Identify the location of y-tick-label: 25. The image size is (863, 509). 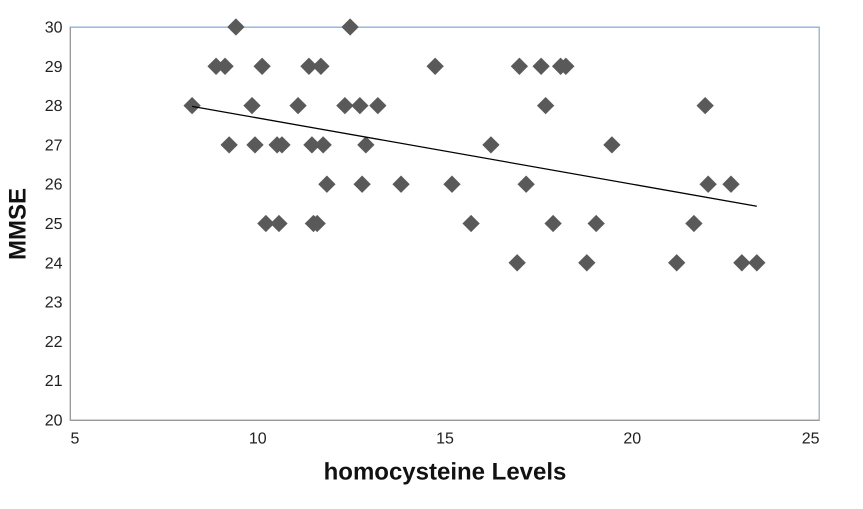
(53, 224).